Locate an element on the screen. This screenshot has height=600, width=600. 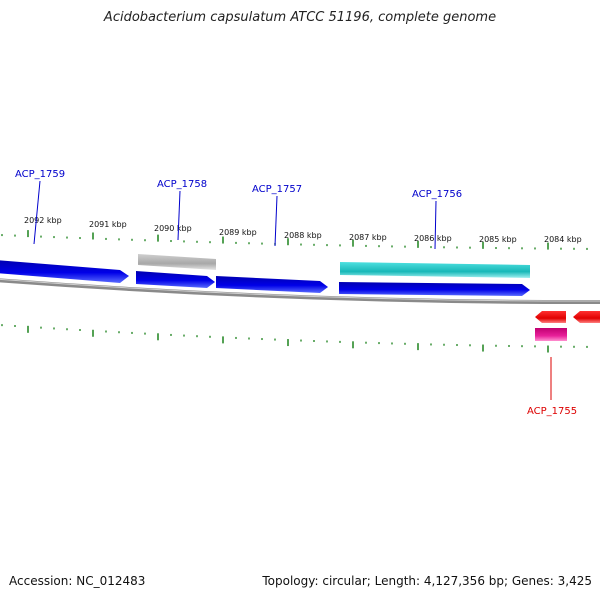
genome-backbone is located at coordinates (300, 291).